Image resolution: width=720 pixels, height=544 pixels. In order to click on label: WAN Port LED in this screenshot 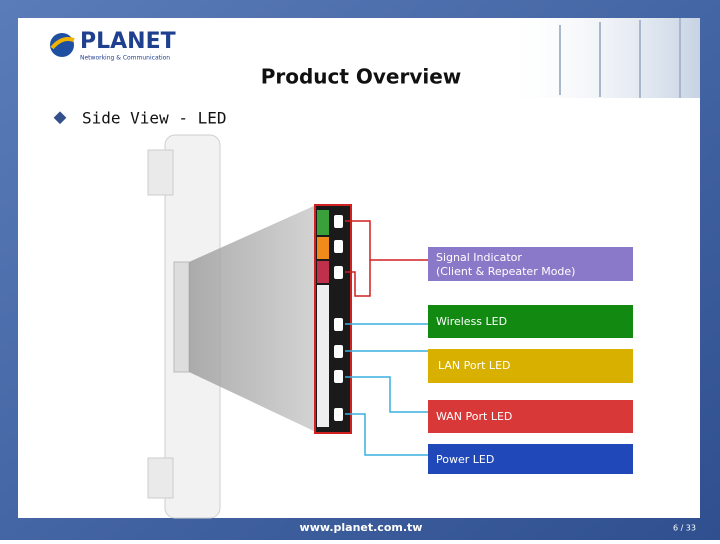, I will do `click(474, 416)`.